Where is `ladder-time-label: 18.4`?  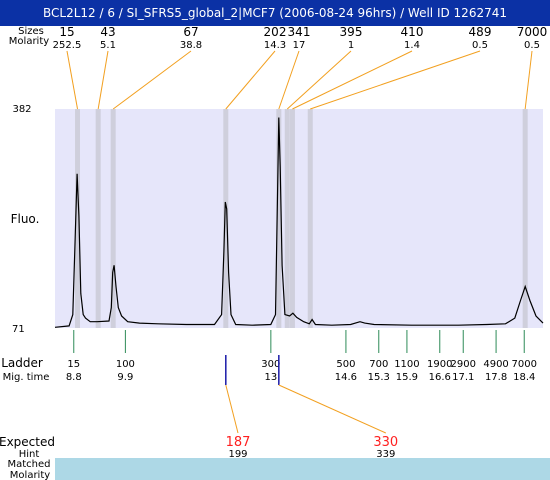 ladder-time-label: 18.4 is located at coordinates (524, 377).